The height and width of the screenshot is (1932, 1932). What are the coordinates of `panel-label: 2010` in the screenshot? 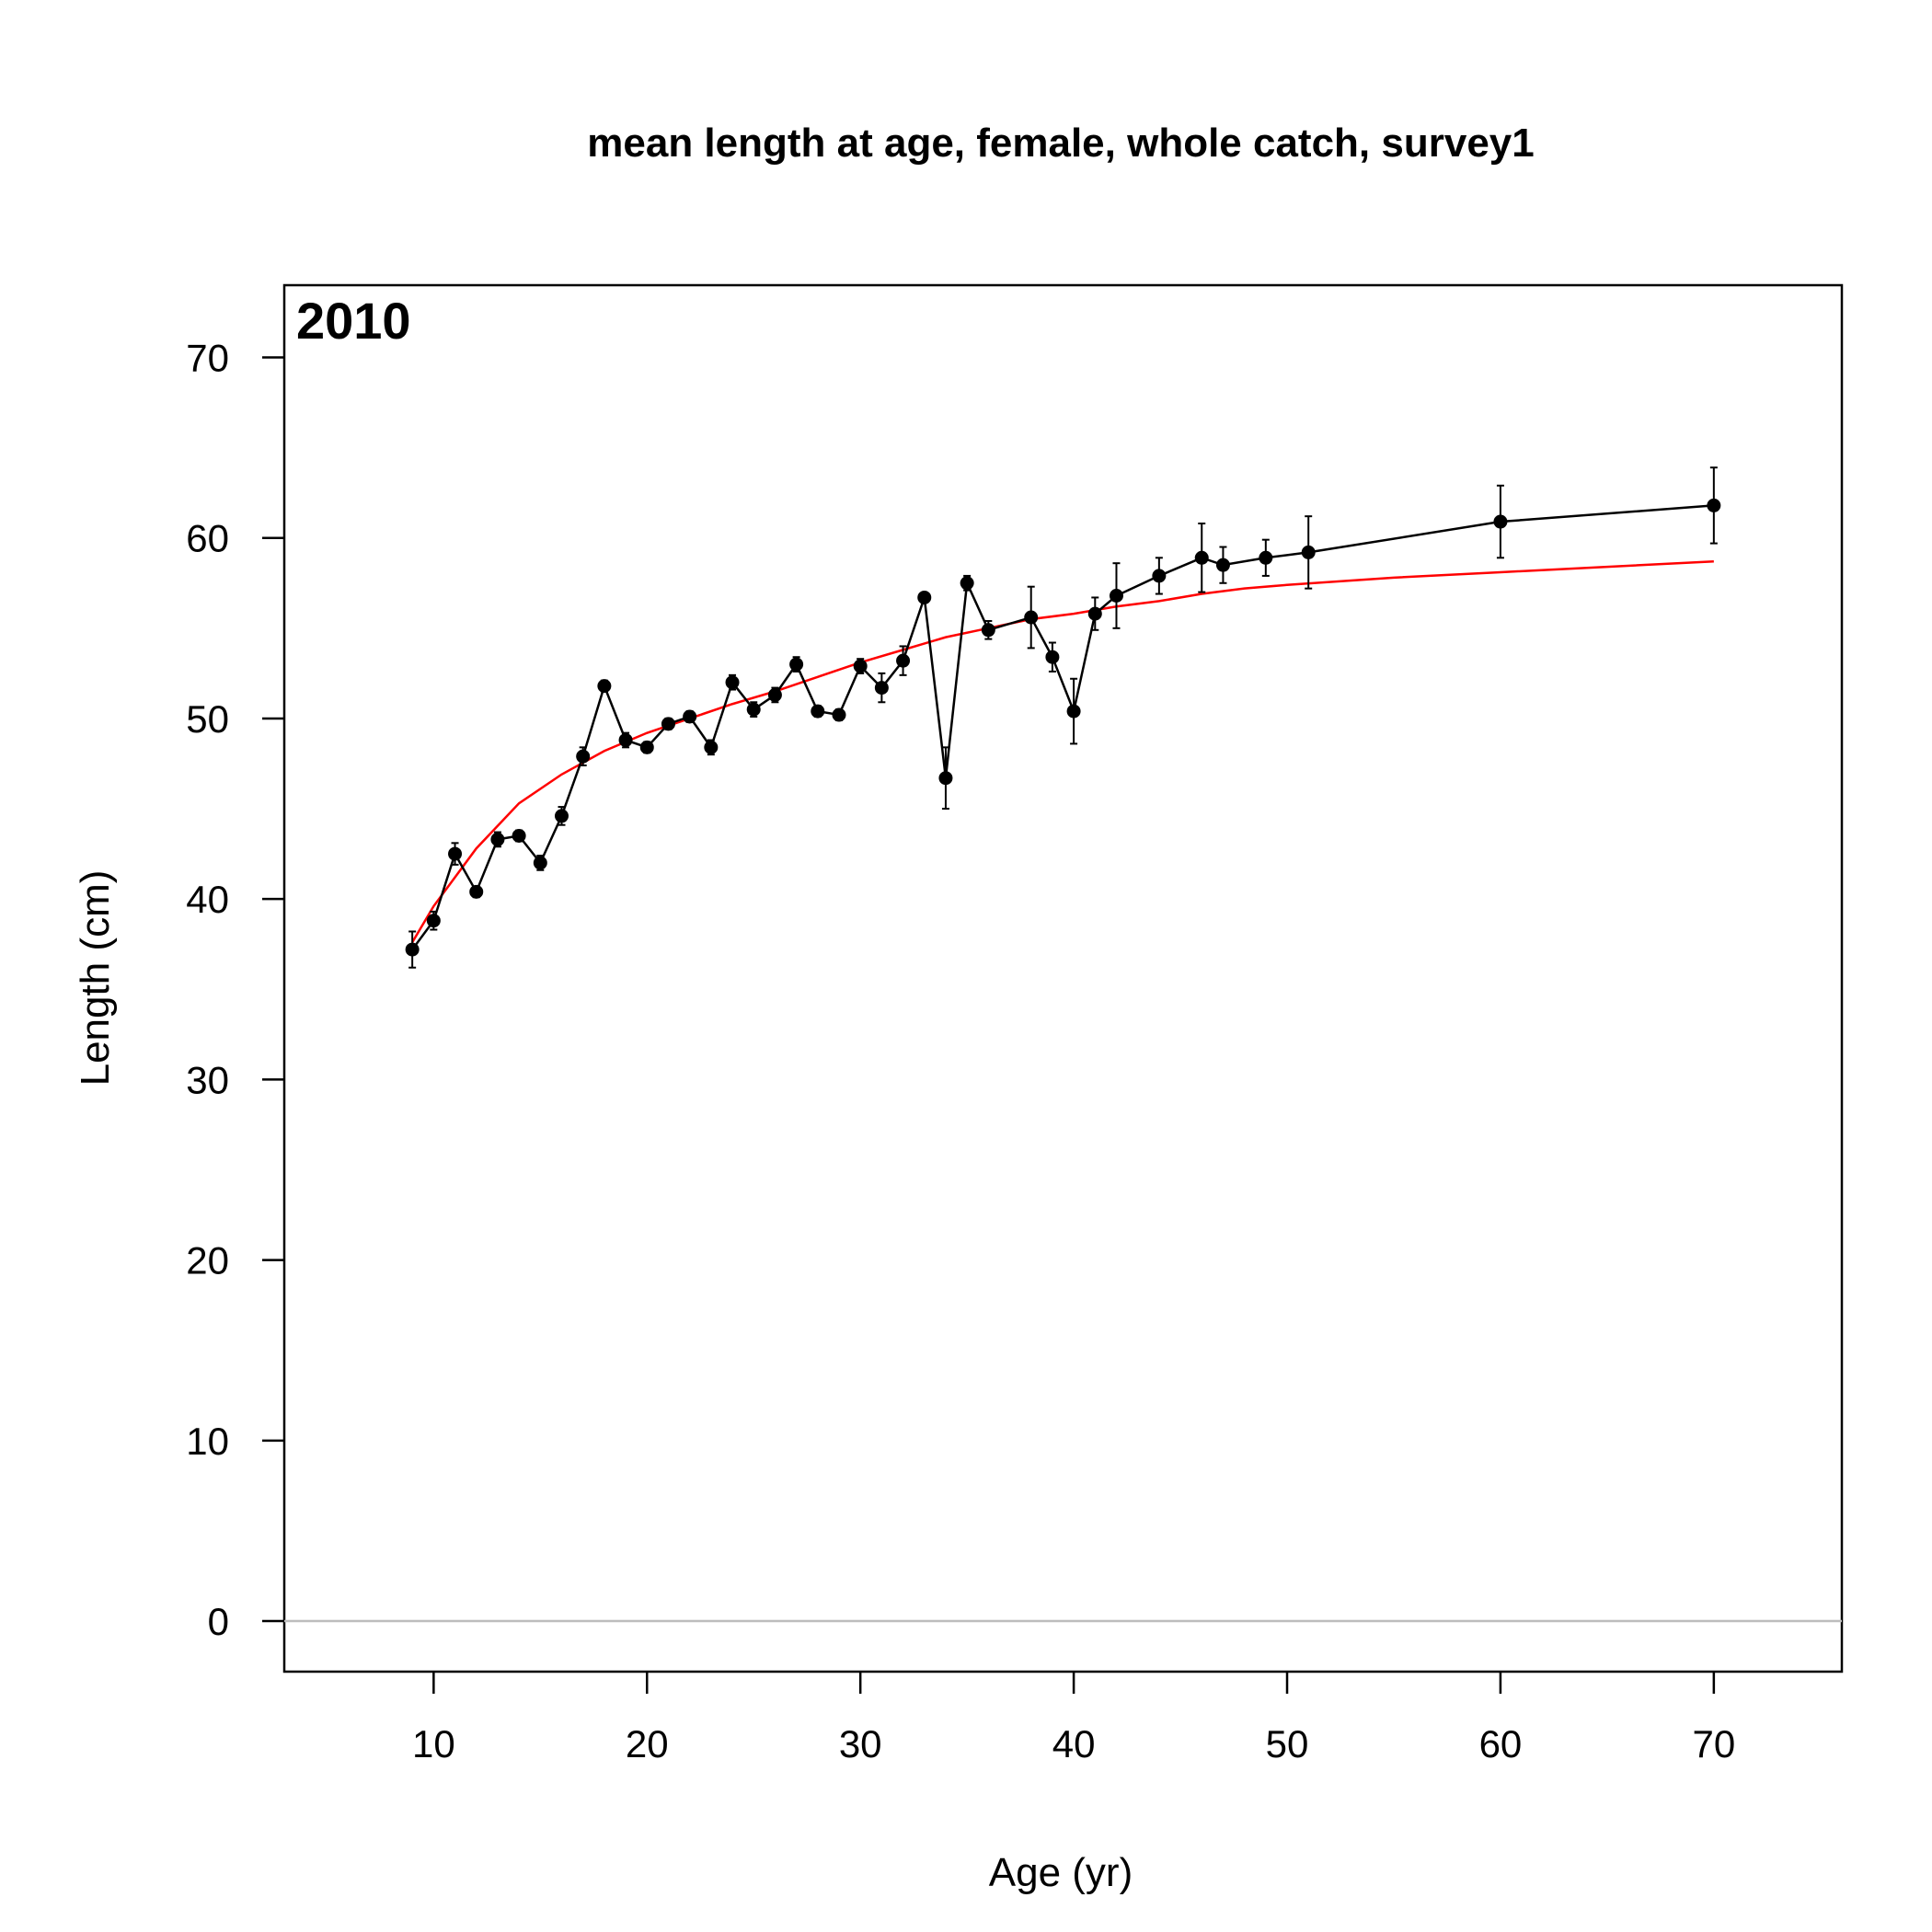 It's located at (353, 321).